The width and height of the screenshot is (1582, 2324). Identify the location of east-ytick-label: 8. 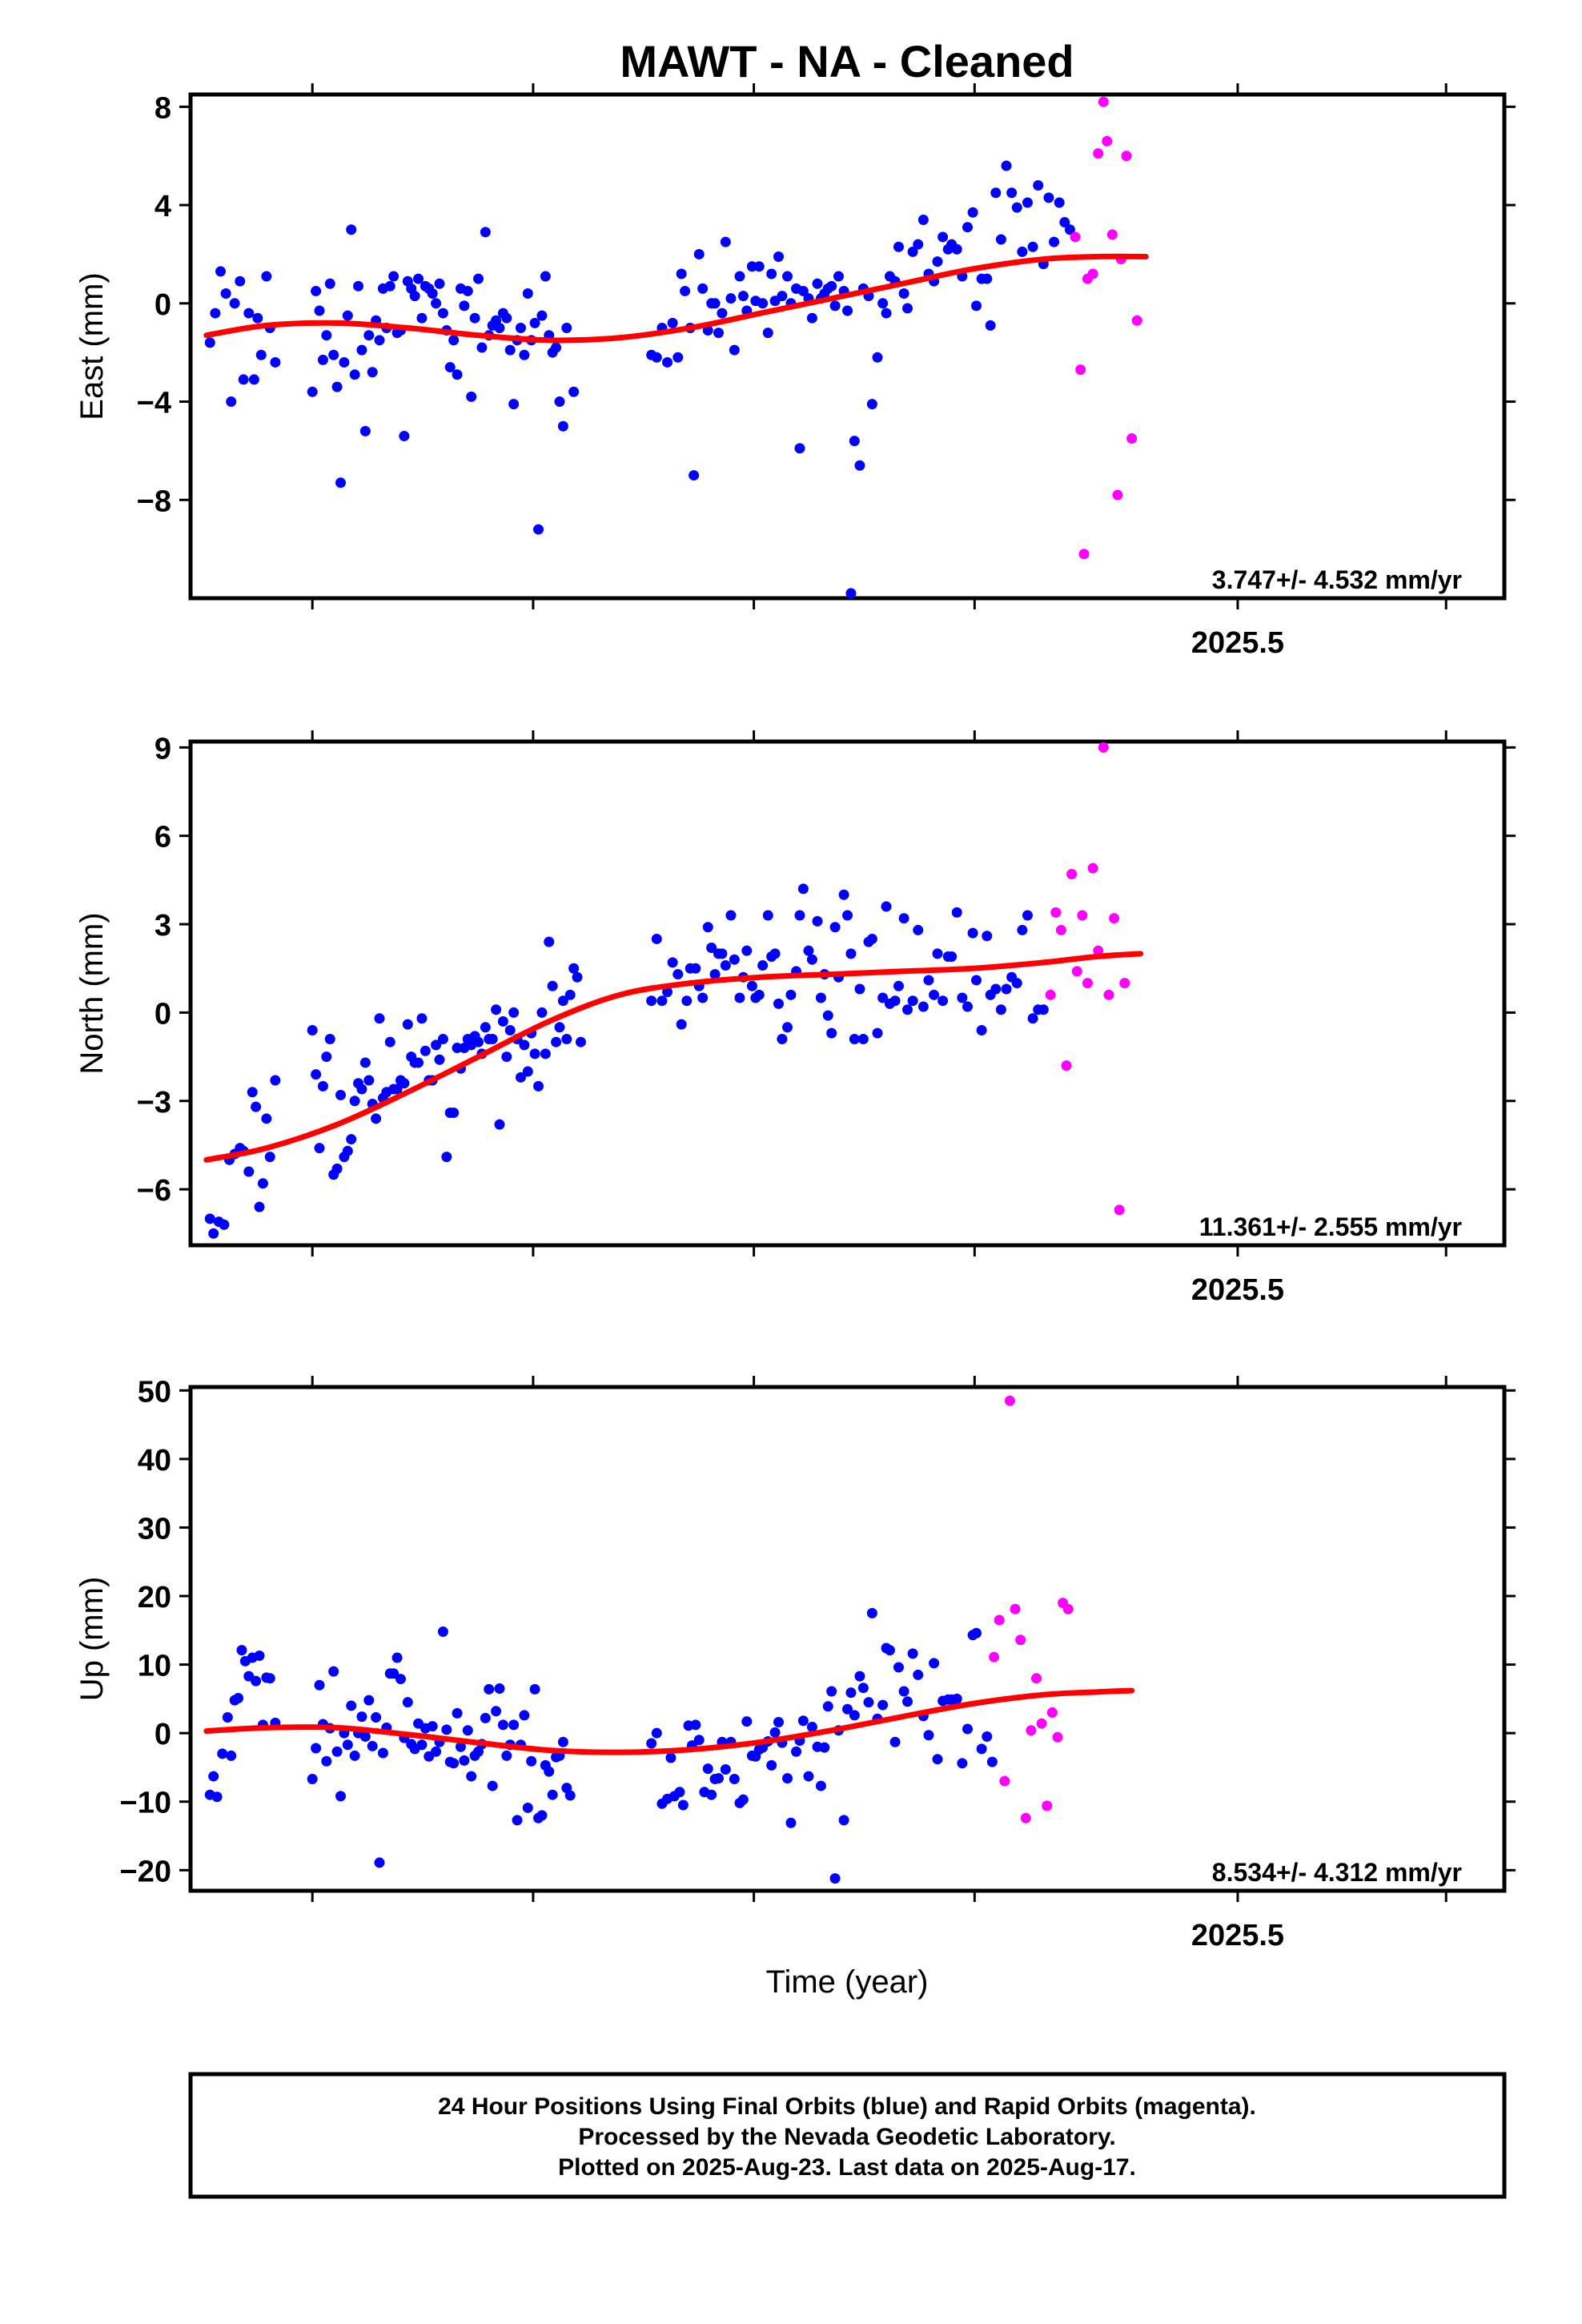
(163, 108).